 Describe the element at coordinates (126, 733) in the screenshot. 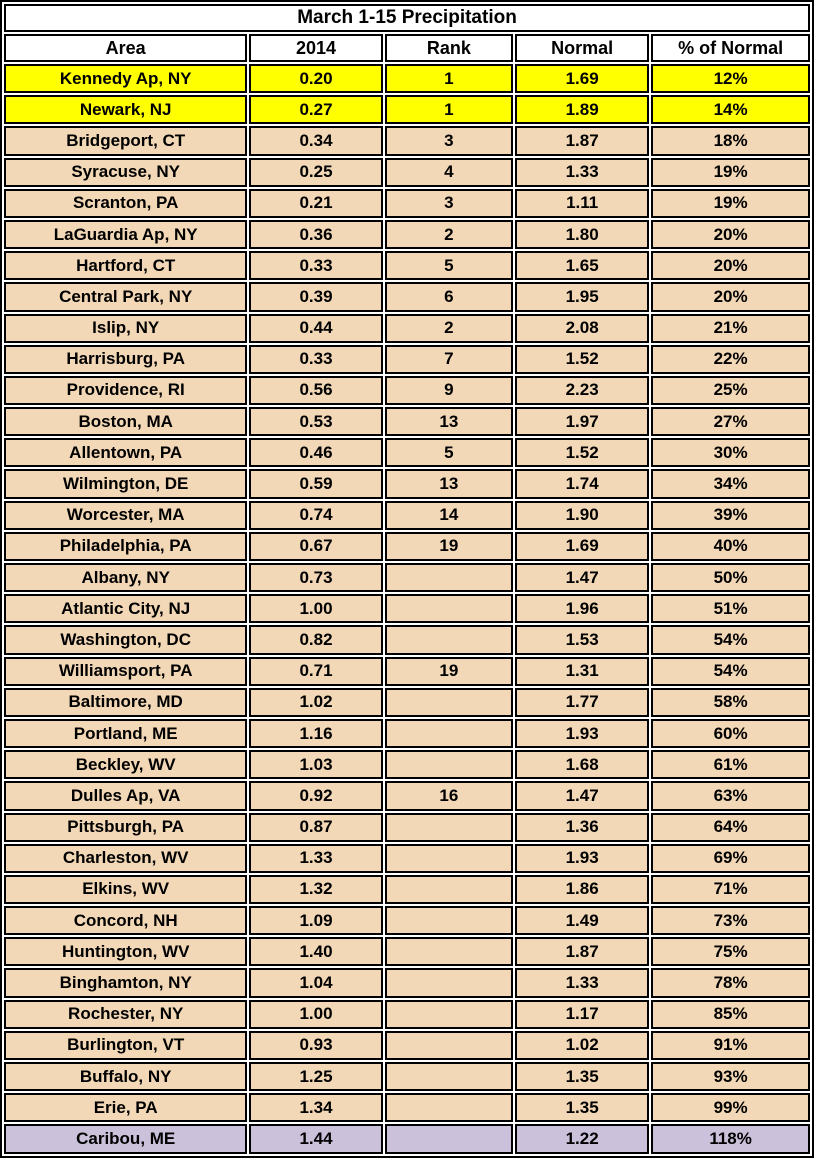

I see `area-cell: Portland, ME` at that location.